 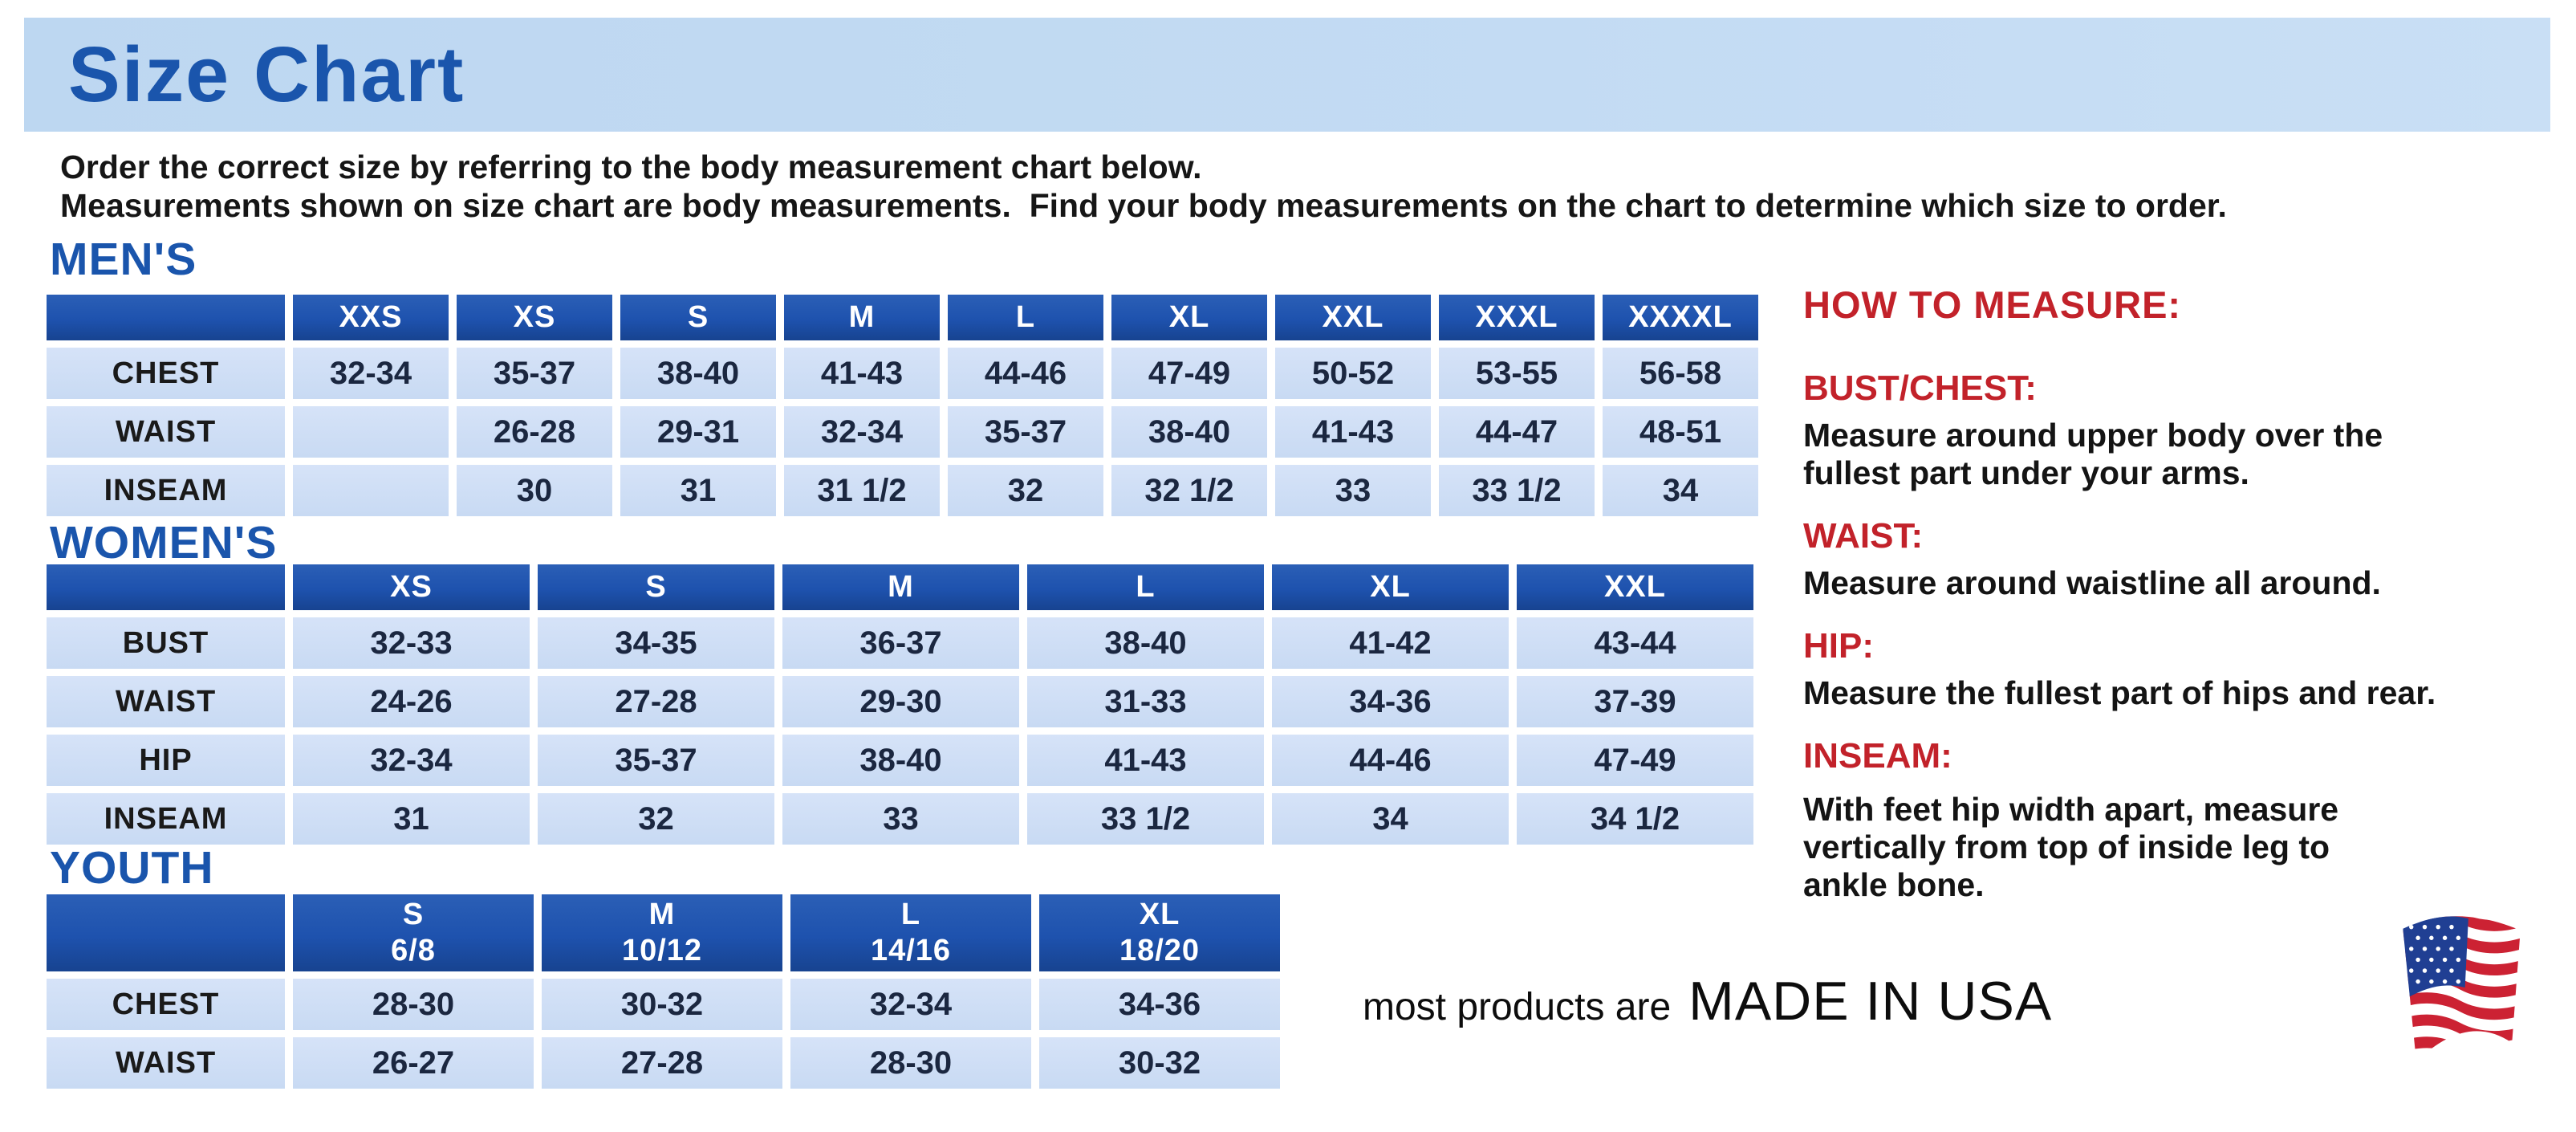 I want to click on row-label: INSEAM, so click(x=166, y=819).